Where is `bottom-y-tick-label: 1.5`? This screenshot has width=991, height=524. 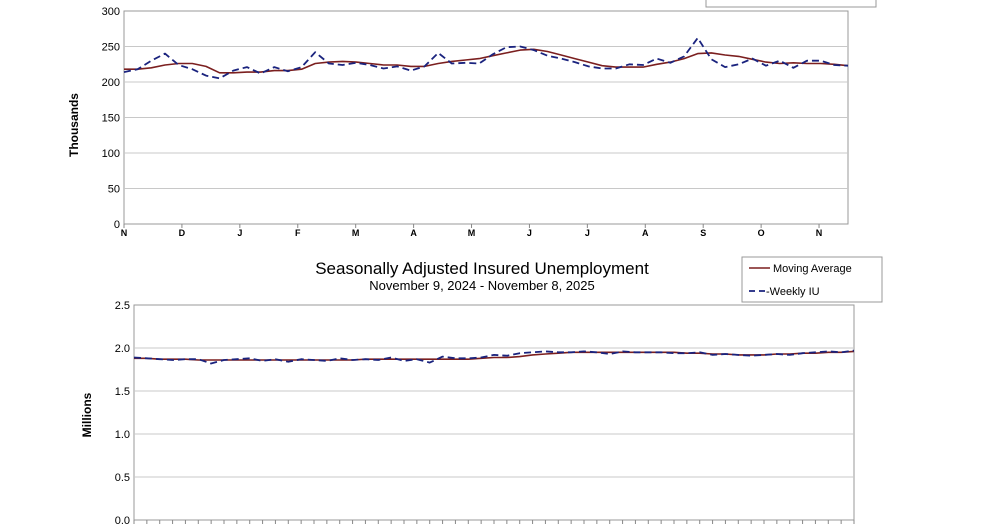
bottom-y-tick-label: 1.5 is located at coordinates (122, 392).